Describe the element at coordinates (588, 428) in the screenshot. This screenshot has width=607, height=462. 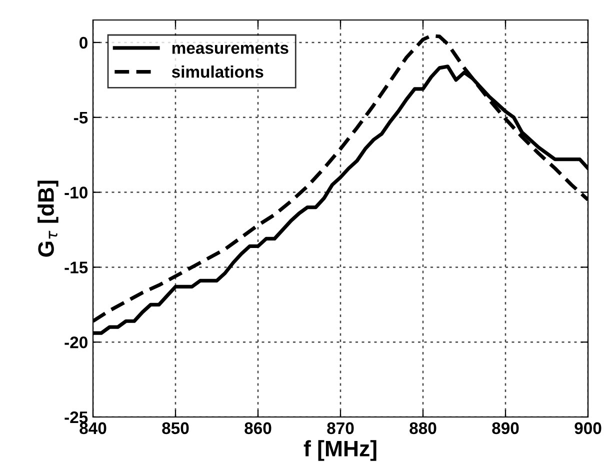
I see `x-tick-label: 900` at that location.